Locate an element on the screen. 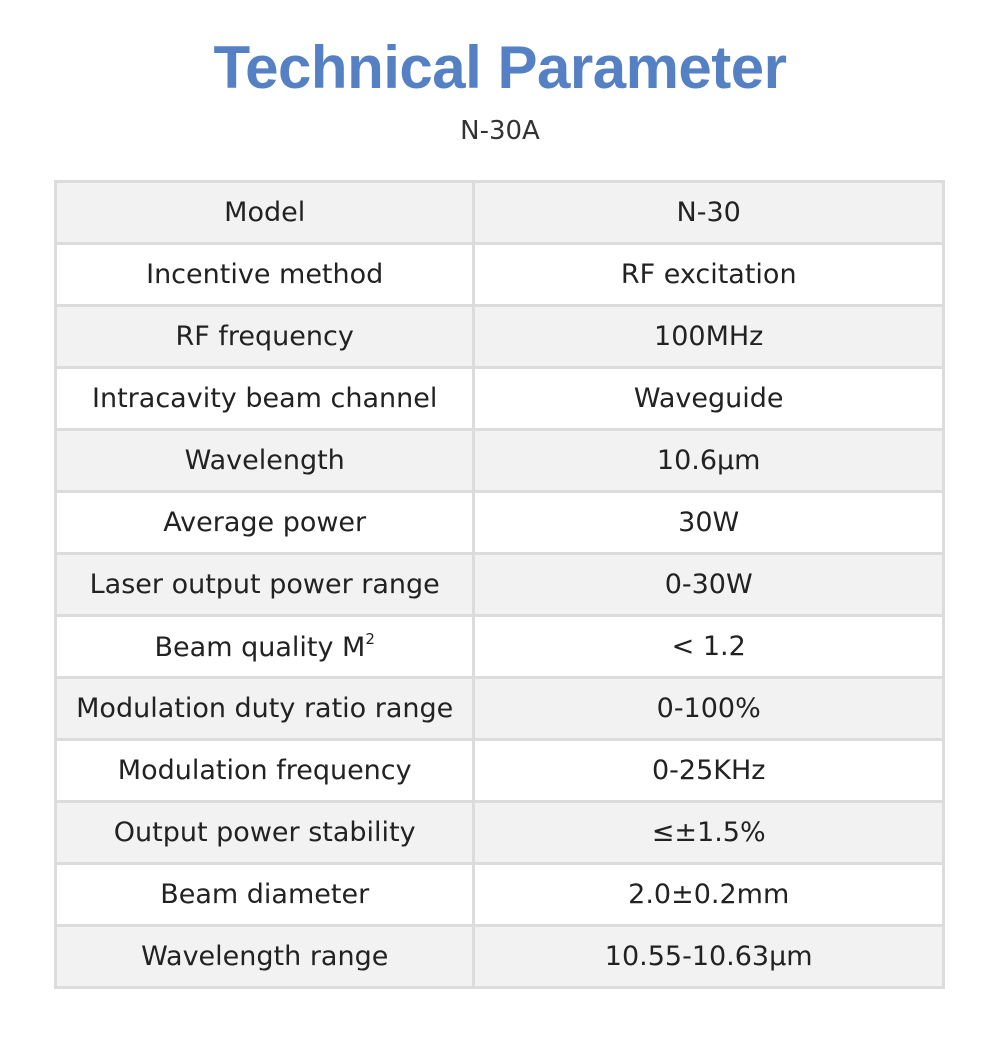 This screenshot has width=1000, height=1042. parameter-cell: Average power is located at coordinates (264, 522).